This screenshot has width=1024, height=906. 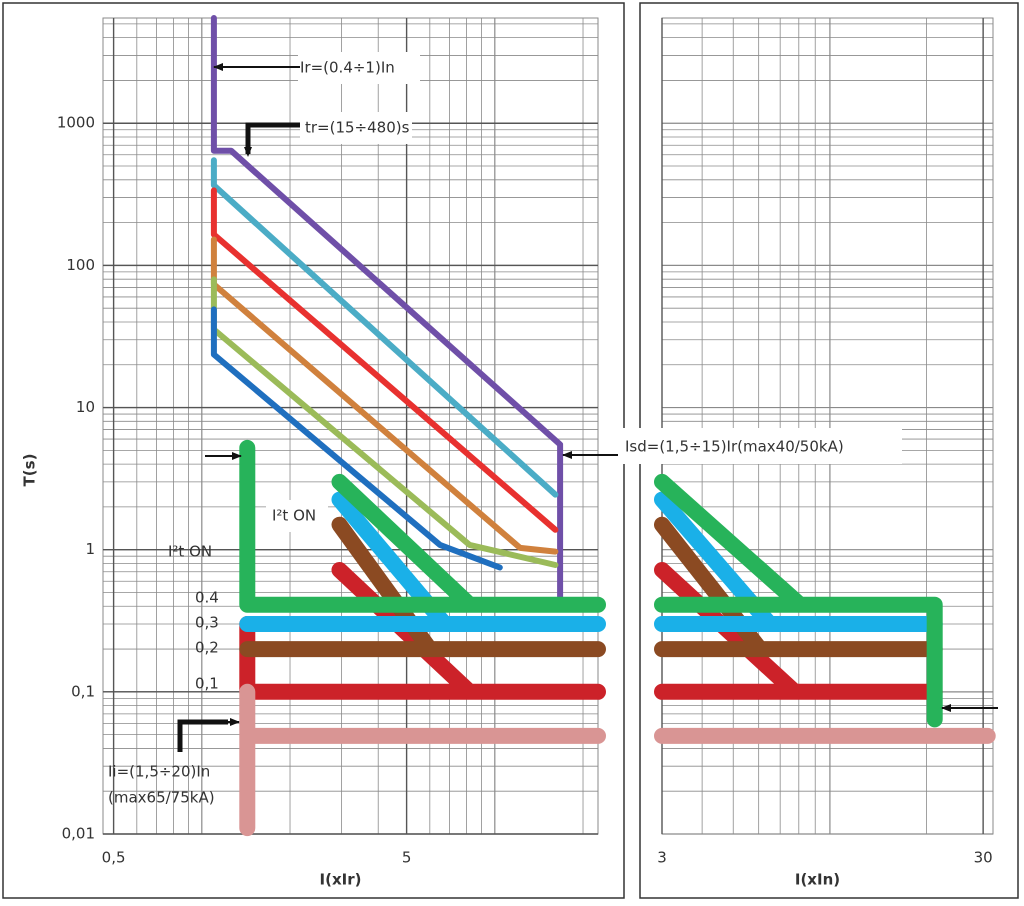 What do you see at coordinates (161, 798) in the screenshot?
I see `annotation: (max65/75kA)` at bounding box center [161, 798].